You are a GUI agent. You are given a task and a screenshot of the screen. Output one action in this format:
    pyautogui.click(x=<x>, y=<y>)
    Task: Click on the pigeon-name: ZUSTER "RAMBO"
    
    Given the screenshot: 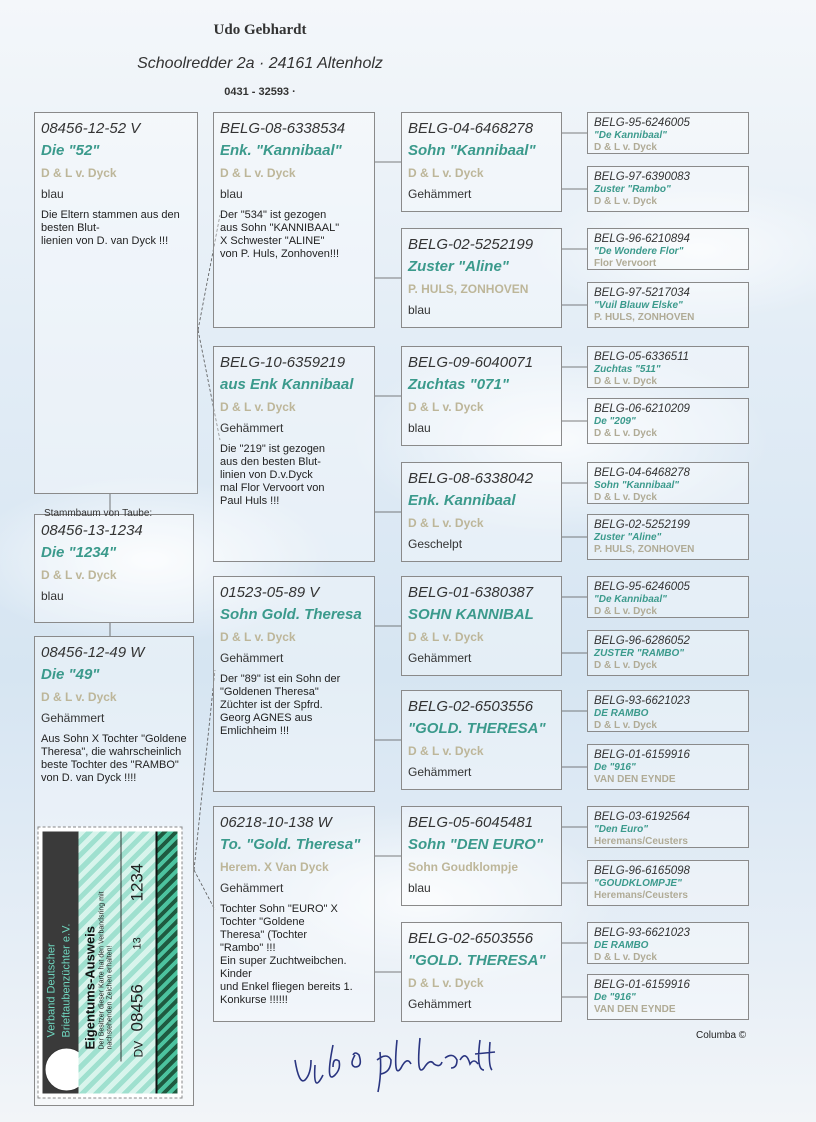 What is the action you would take?
    pyautogui.click(x=639, y=653)
    